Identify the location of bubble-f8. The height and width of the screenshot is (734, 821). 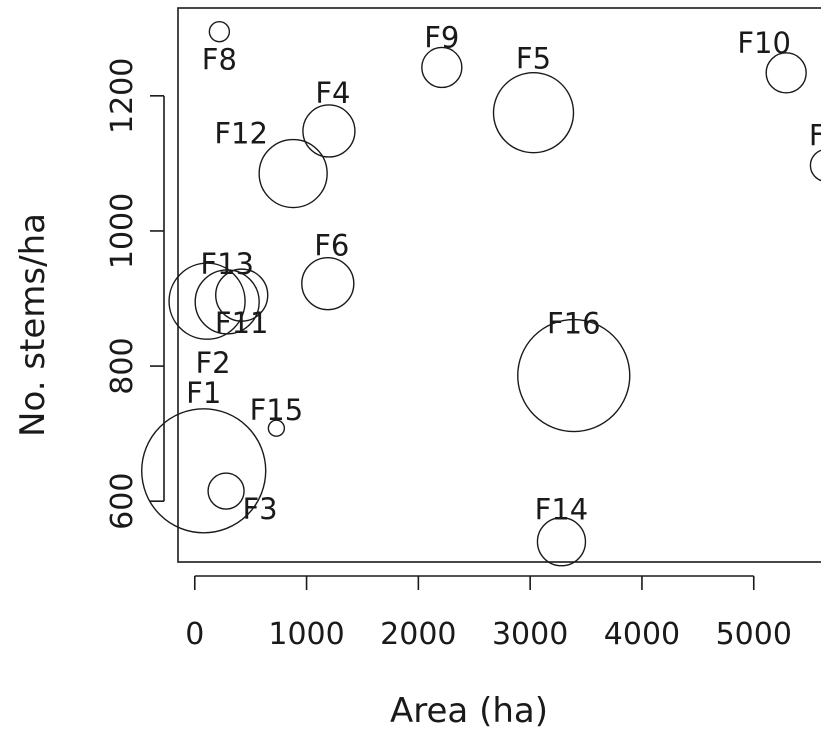
(219, 31).